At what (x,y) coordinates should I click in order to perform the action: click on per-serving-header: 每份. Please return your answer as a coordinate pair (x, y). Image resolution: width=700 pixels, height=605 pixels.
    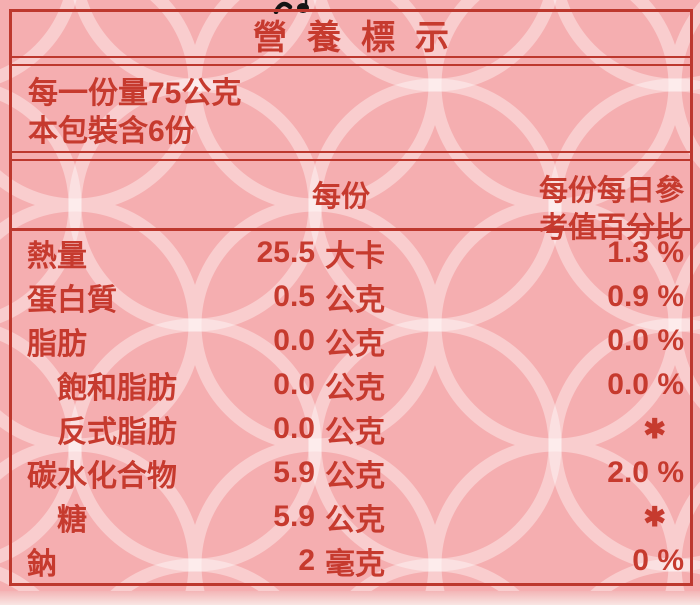
    Looking at the image, I should click on (341, 196).